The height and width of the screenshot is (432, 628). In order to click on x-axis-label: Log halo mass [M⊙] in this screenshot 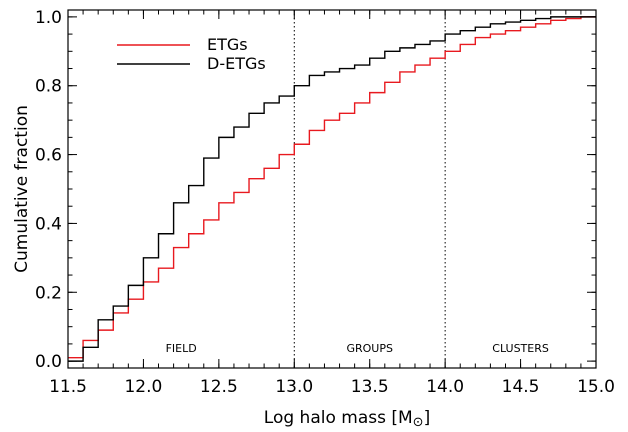, I will do `click(347, 419)`.